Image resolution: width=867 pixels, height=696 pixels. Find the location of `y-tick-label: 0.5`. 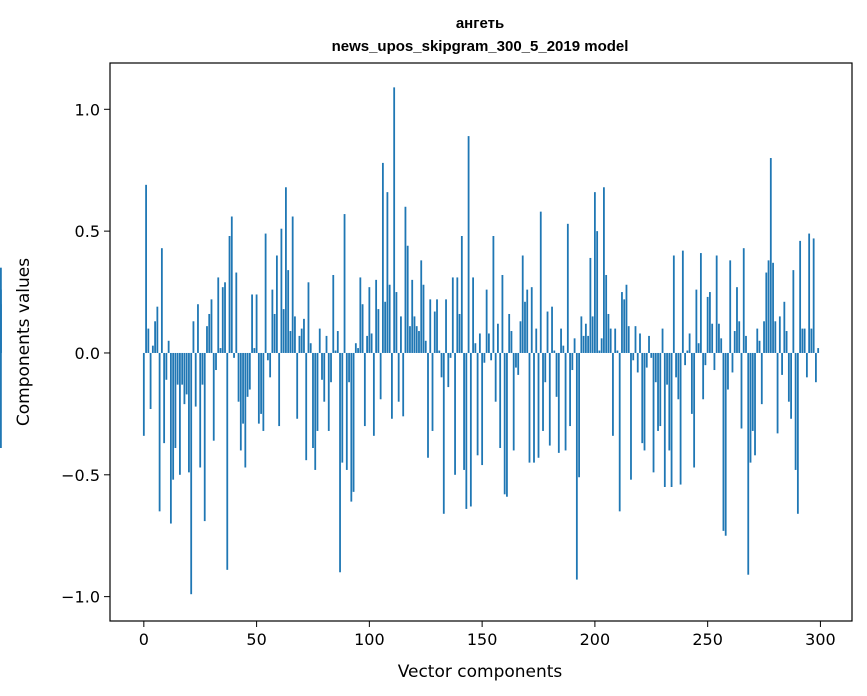

y-tick-label: 0.5 is located at coordinates (87, 231).